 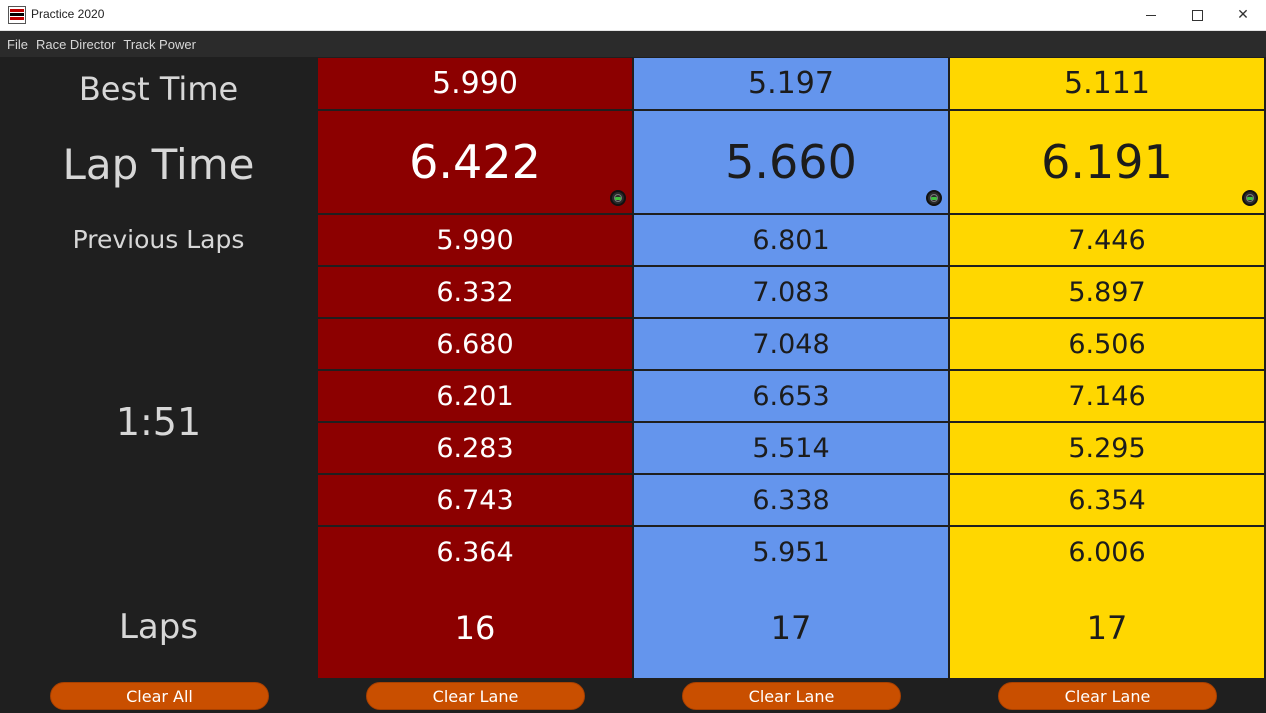 What do you see at coordinates (633, 15) in the screenshot?
I see `title-bar: Practice 2020 ✕` at bounding box center [633, 15].